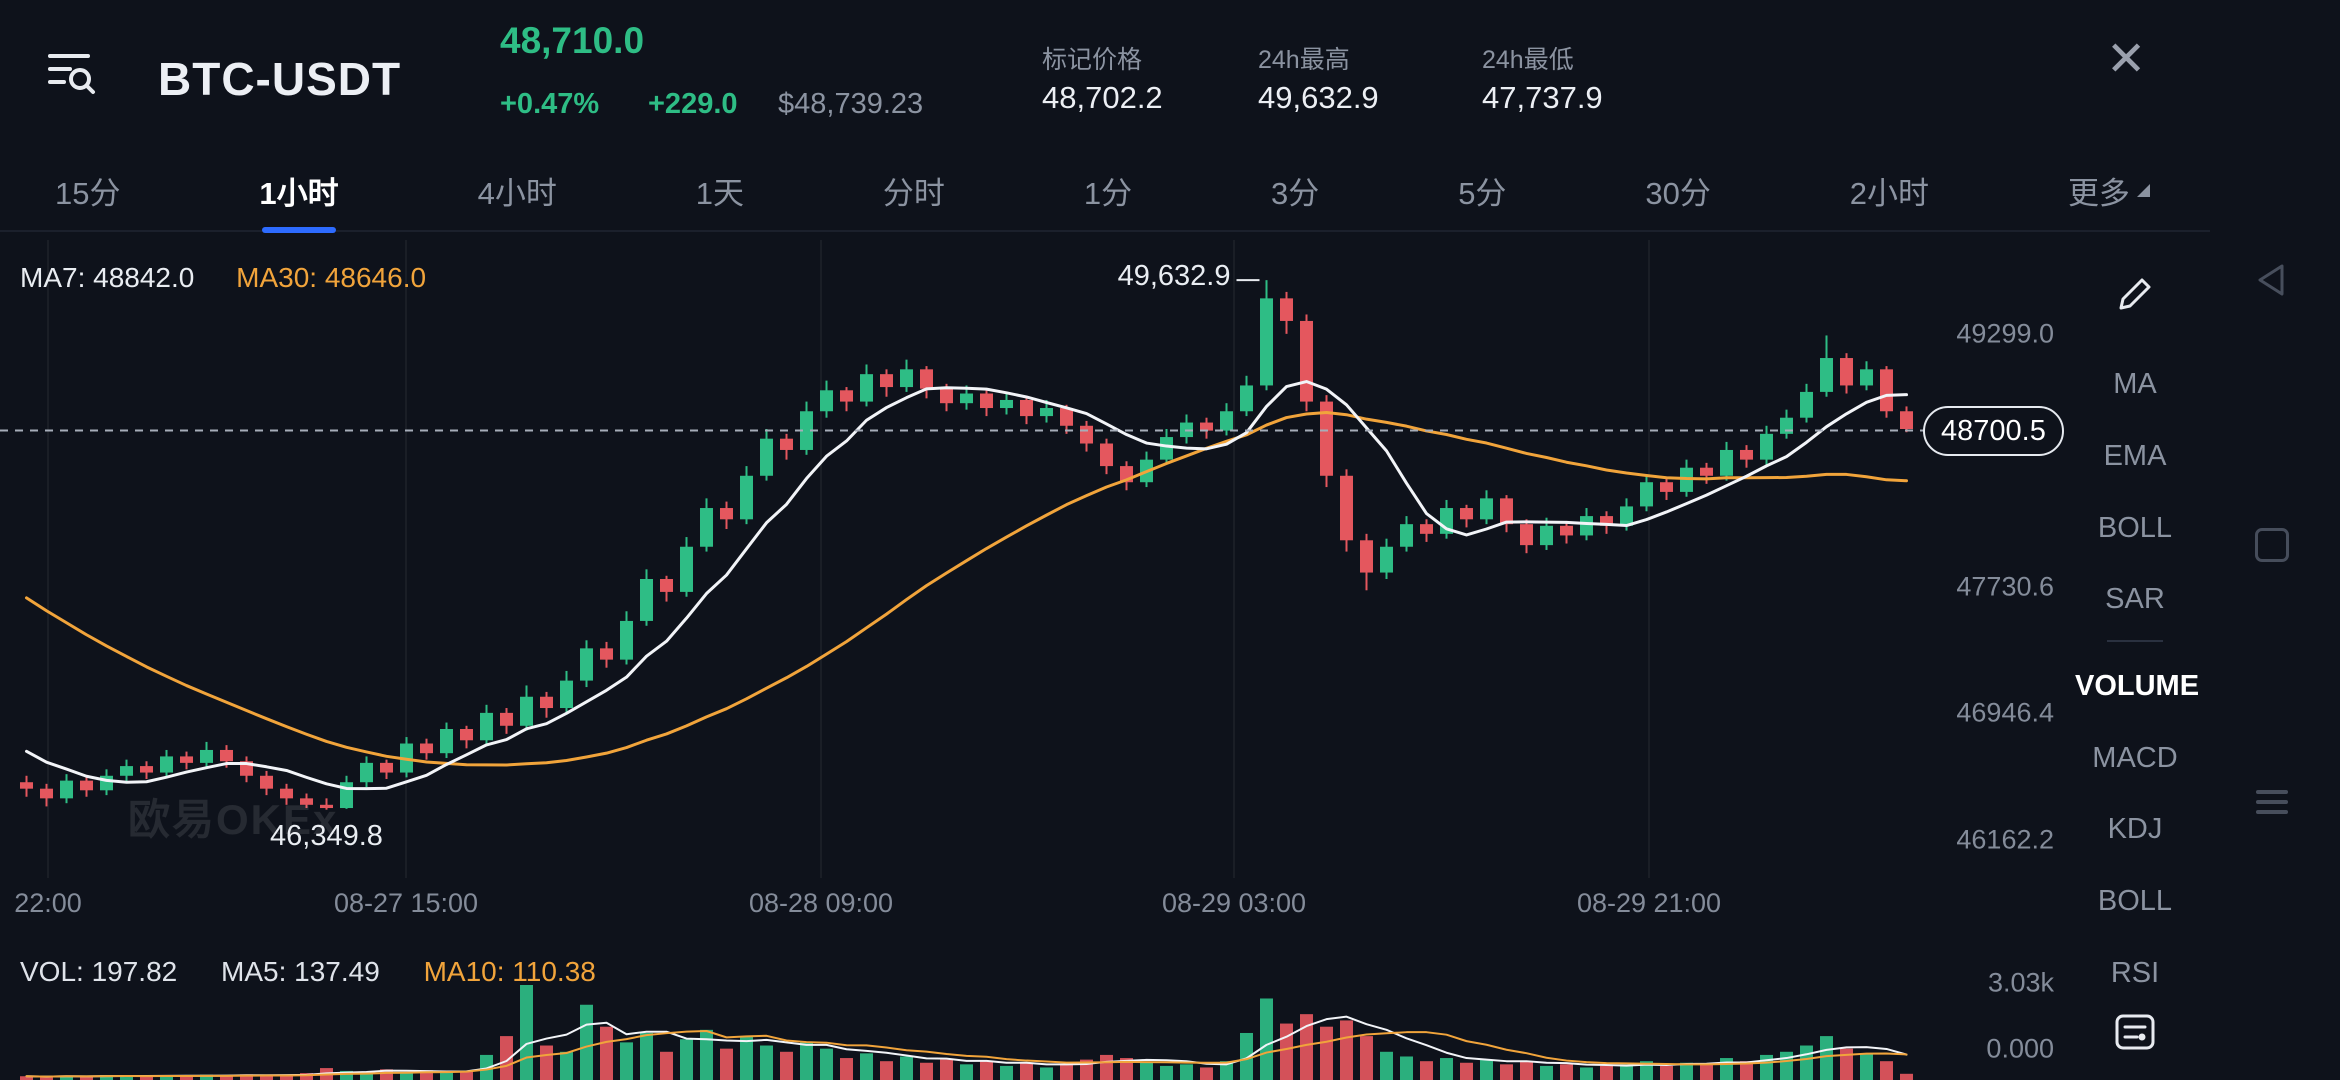  What do you see at coordinates (2005, 712) in the screenshot?
I see `price-axis-tick: 46946.4` at bounding box center [2005, 712].